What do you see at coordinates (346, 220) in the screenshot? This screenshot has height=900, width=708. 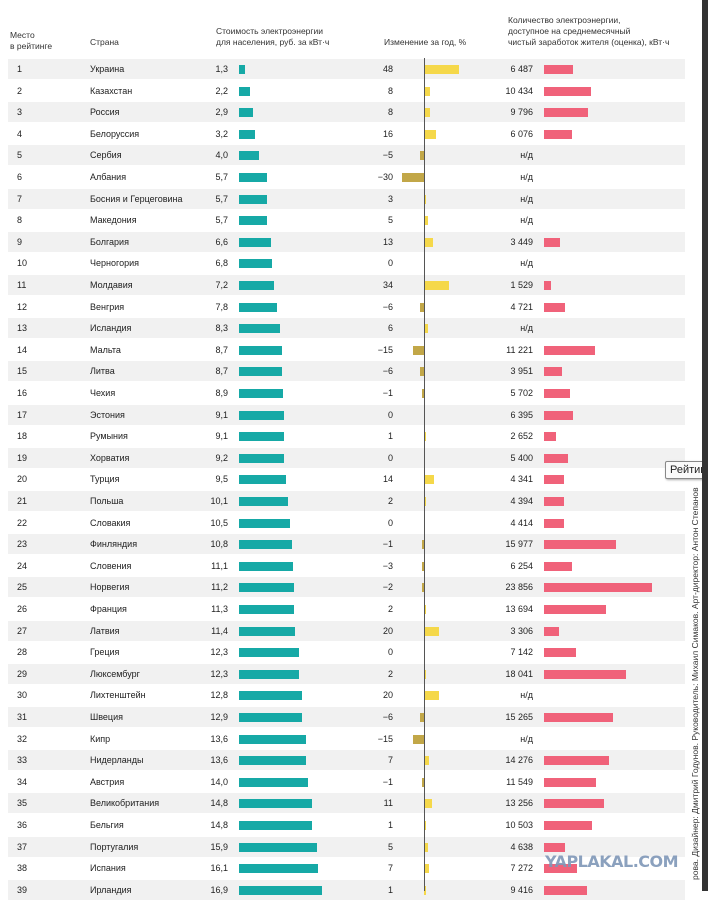 I see `table-row: 8 Македония 5,7 5 н/д` at bounding box center [346, 220].